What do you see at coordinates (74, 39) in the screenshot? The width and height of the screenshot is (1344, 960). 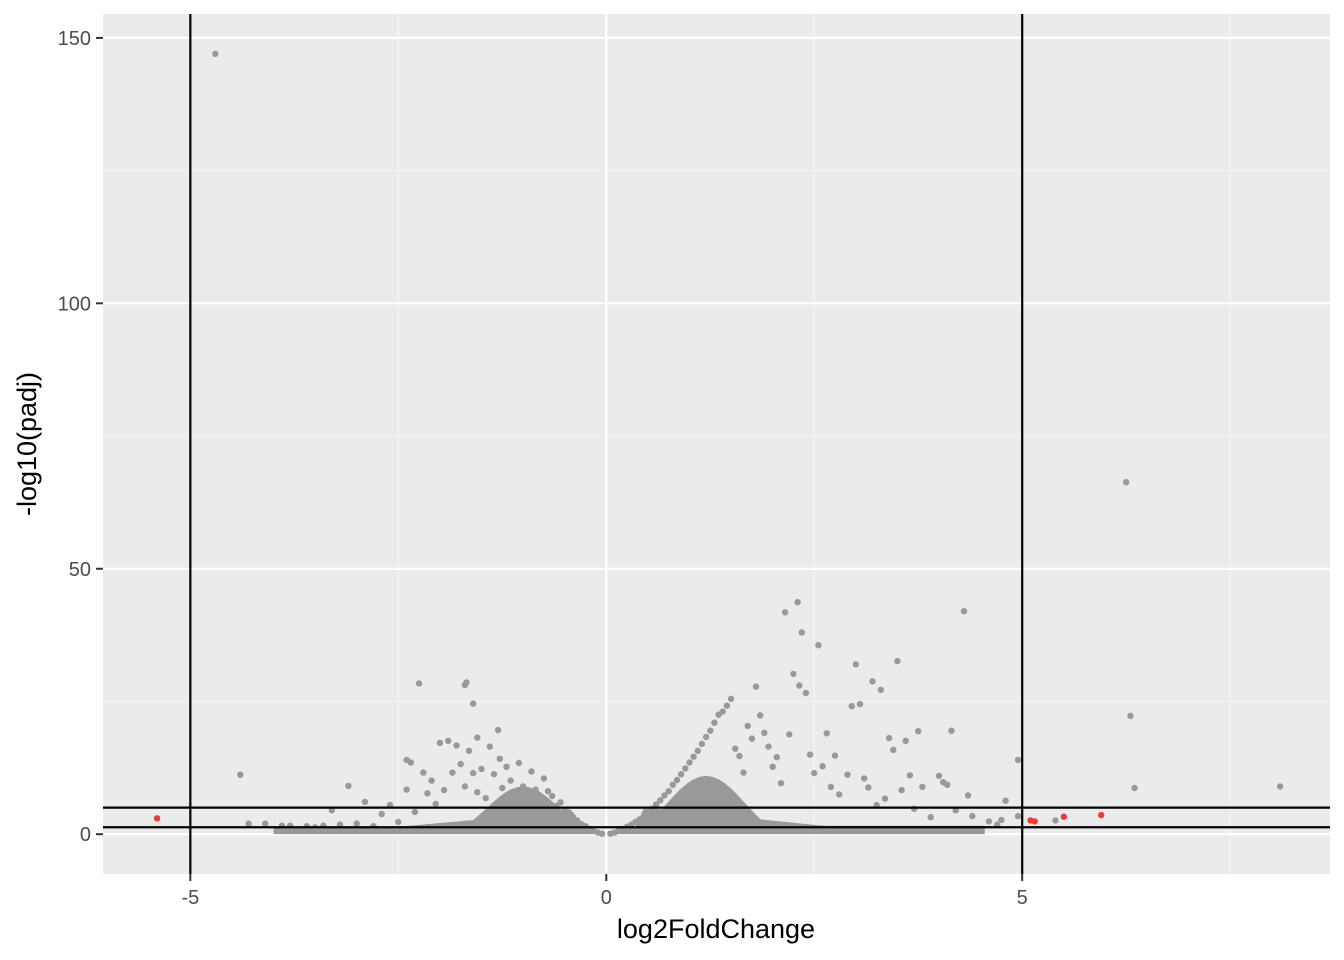 I see `y-tick-label: 150` at bounding box center [74, 39].